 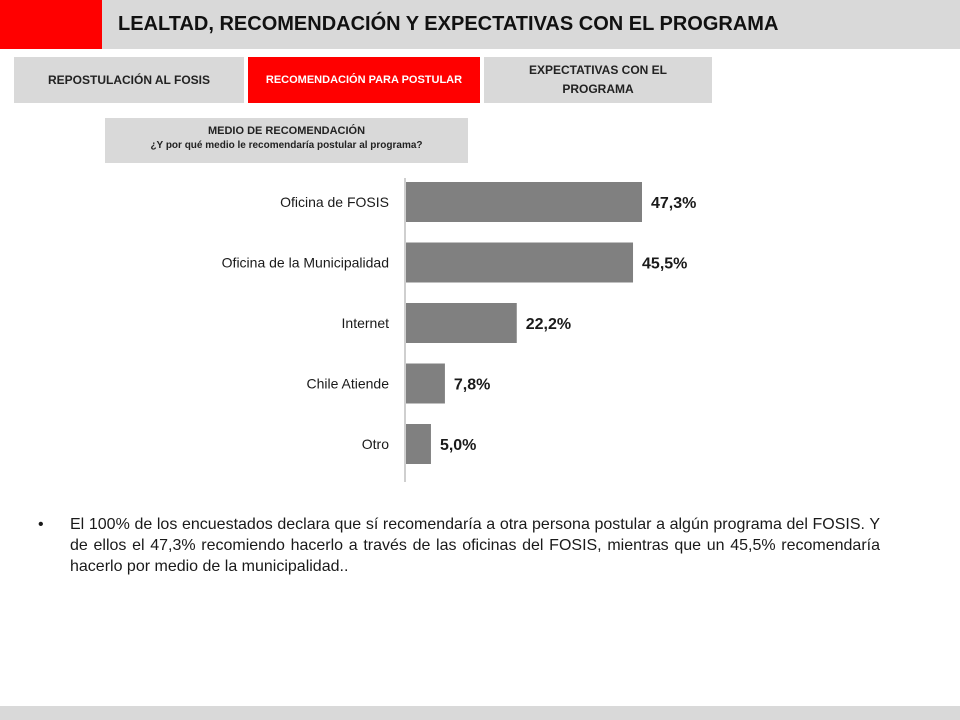 I want to click on header-accent-block, so click(x=51, y=24).